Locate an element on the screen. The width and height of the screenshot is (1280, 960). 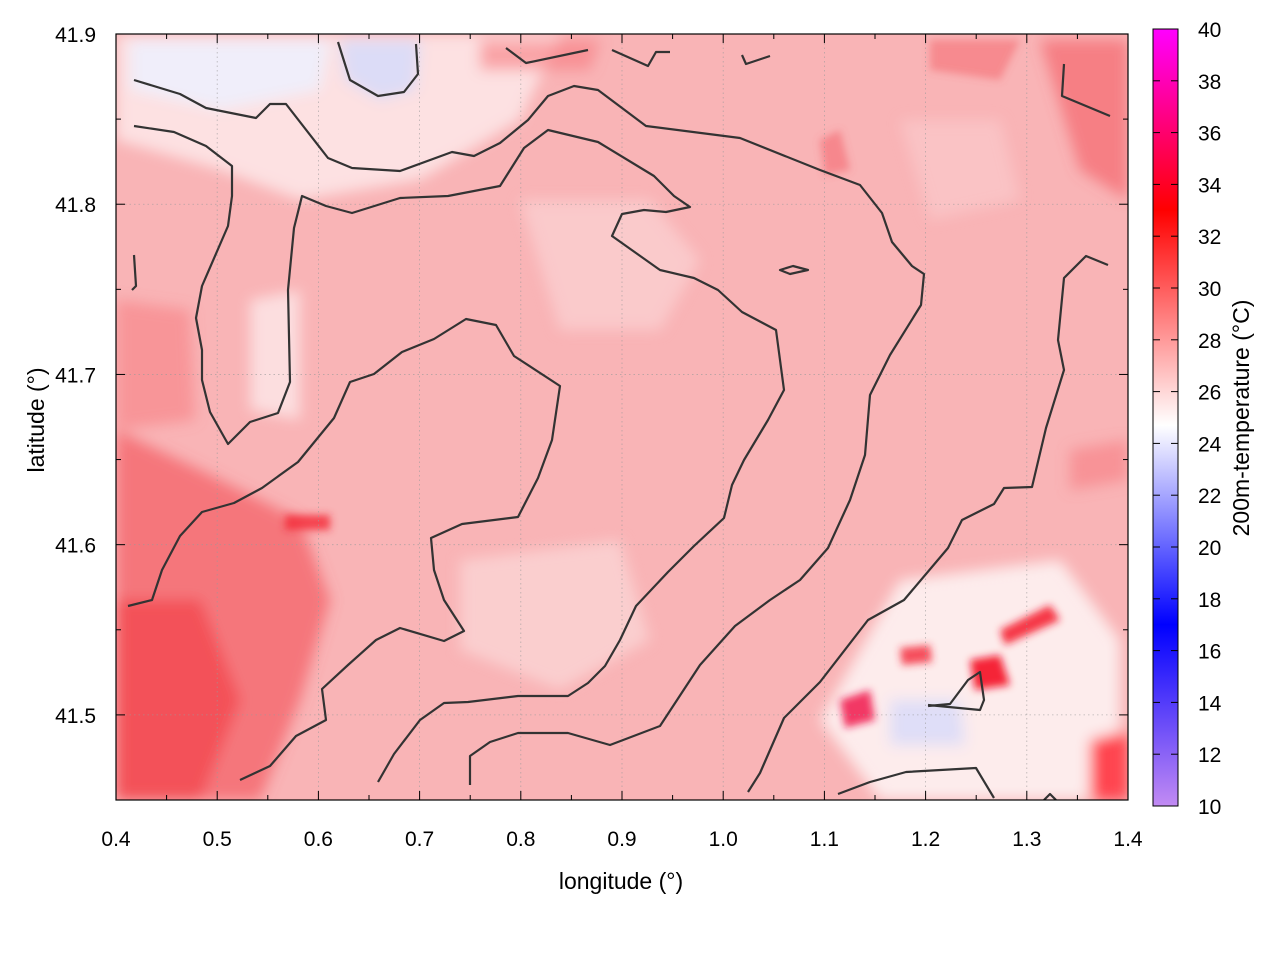
y-tick-label: 41.9 is located at coordinates (75, 35).